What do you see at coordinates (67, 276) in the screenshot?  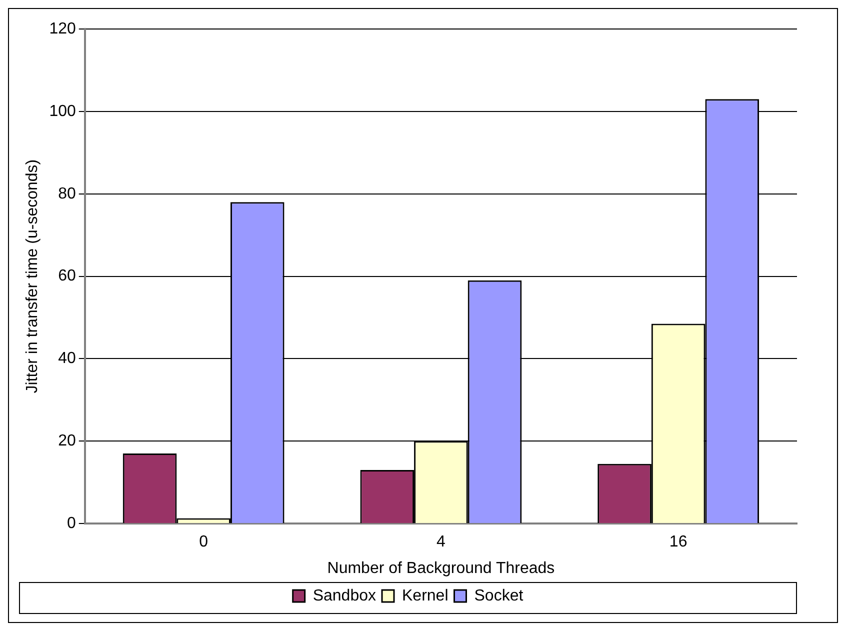 I see `y-tick-label: 60` at bounding box center [67, 276].